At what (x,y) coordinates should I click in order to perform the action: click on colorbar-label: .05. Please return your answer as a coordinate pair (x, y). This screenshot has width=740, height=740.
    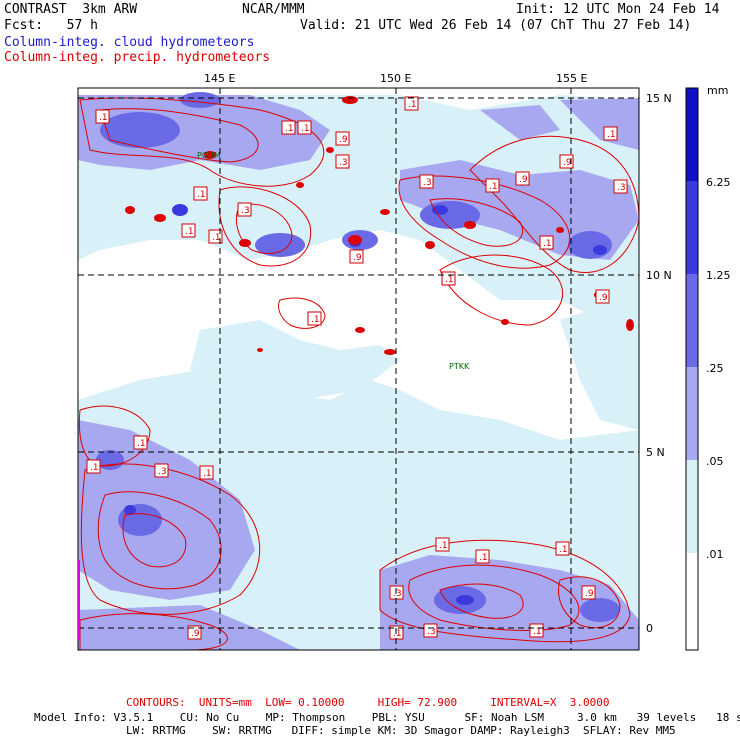
    Looking at the image, I should click on (715, 461).